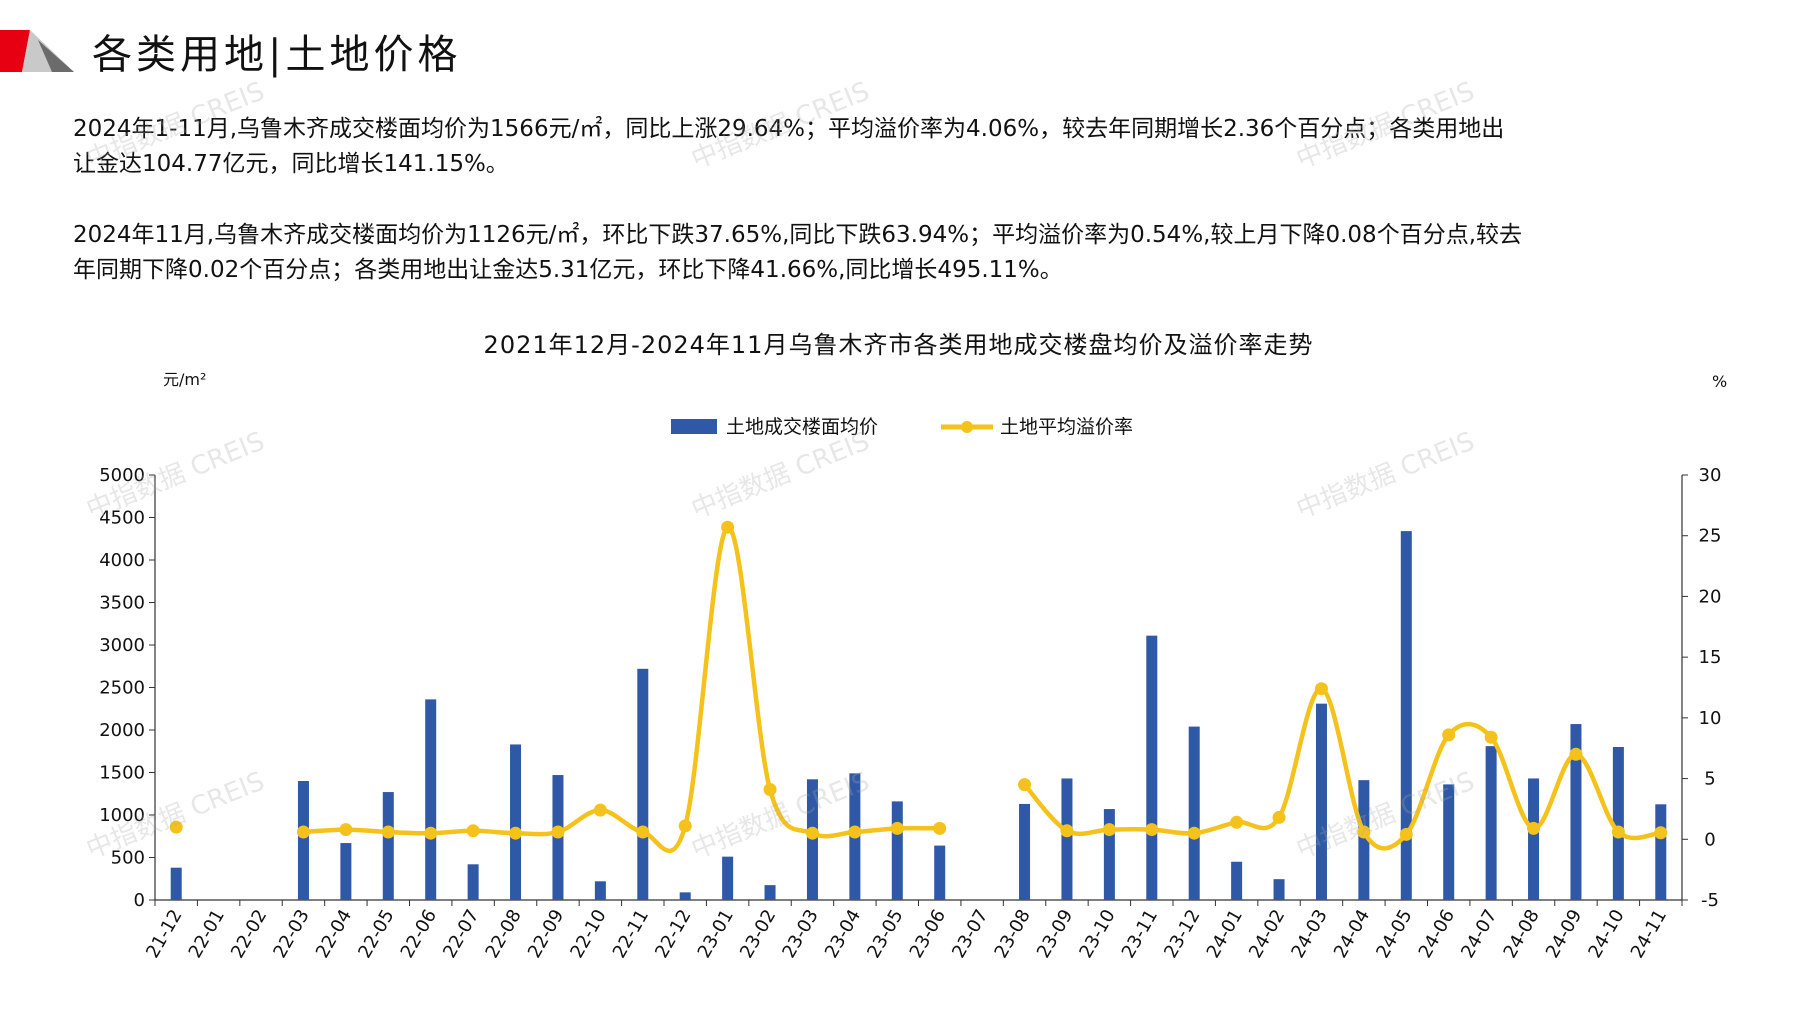 The height and width of the screenshot is (1010, 1797). I want to click on right-axis-tick-label: 15, so click(1710, 657).